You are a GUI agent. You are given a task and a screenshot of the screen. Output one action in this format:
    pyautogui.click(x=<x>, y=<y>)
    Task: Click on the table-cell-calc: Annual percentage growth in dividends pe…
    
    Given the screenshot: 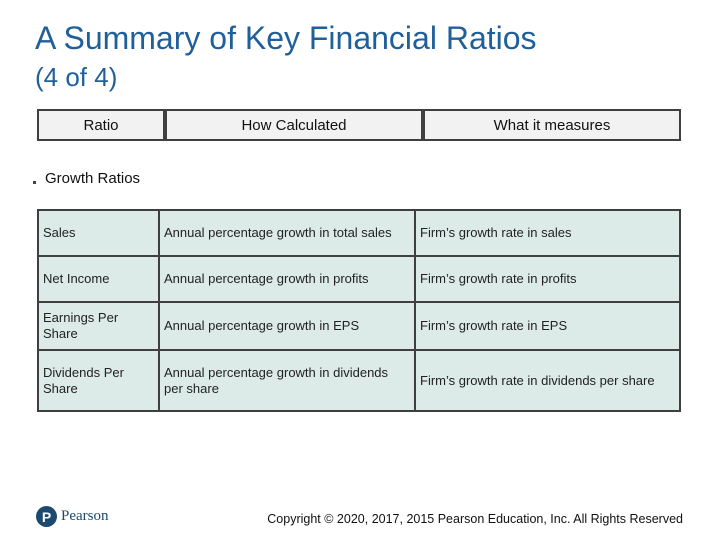 What is the action you would take?
    pyautogui.click(x=287, y=380)
    